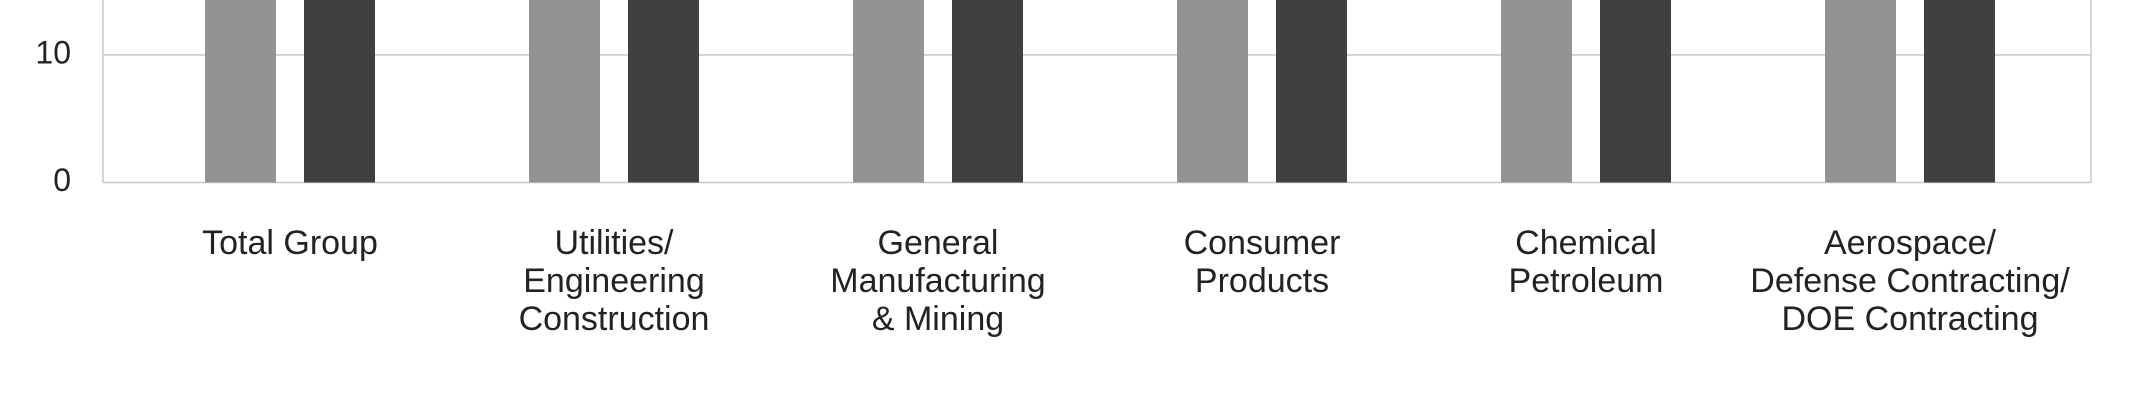  What do you see at coordinates (62, 180) in the screenshot?
I see `y-tick-label: 0` at bounding box center [62, 180].